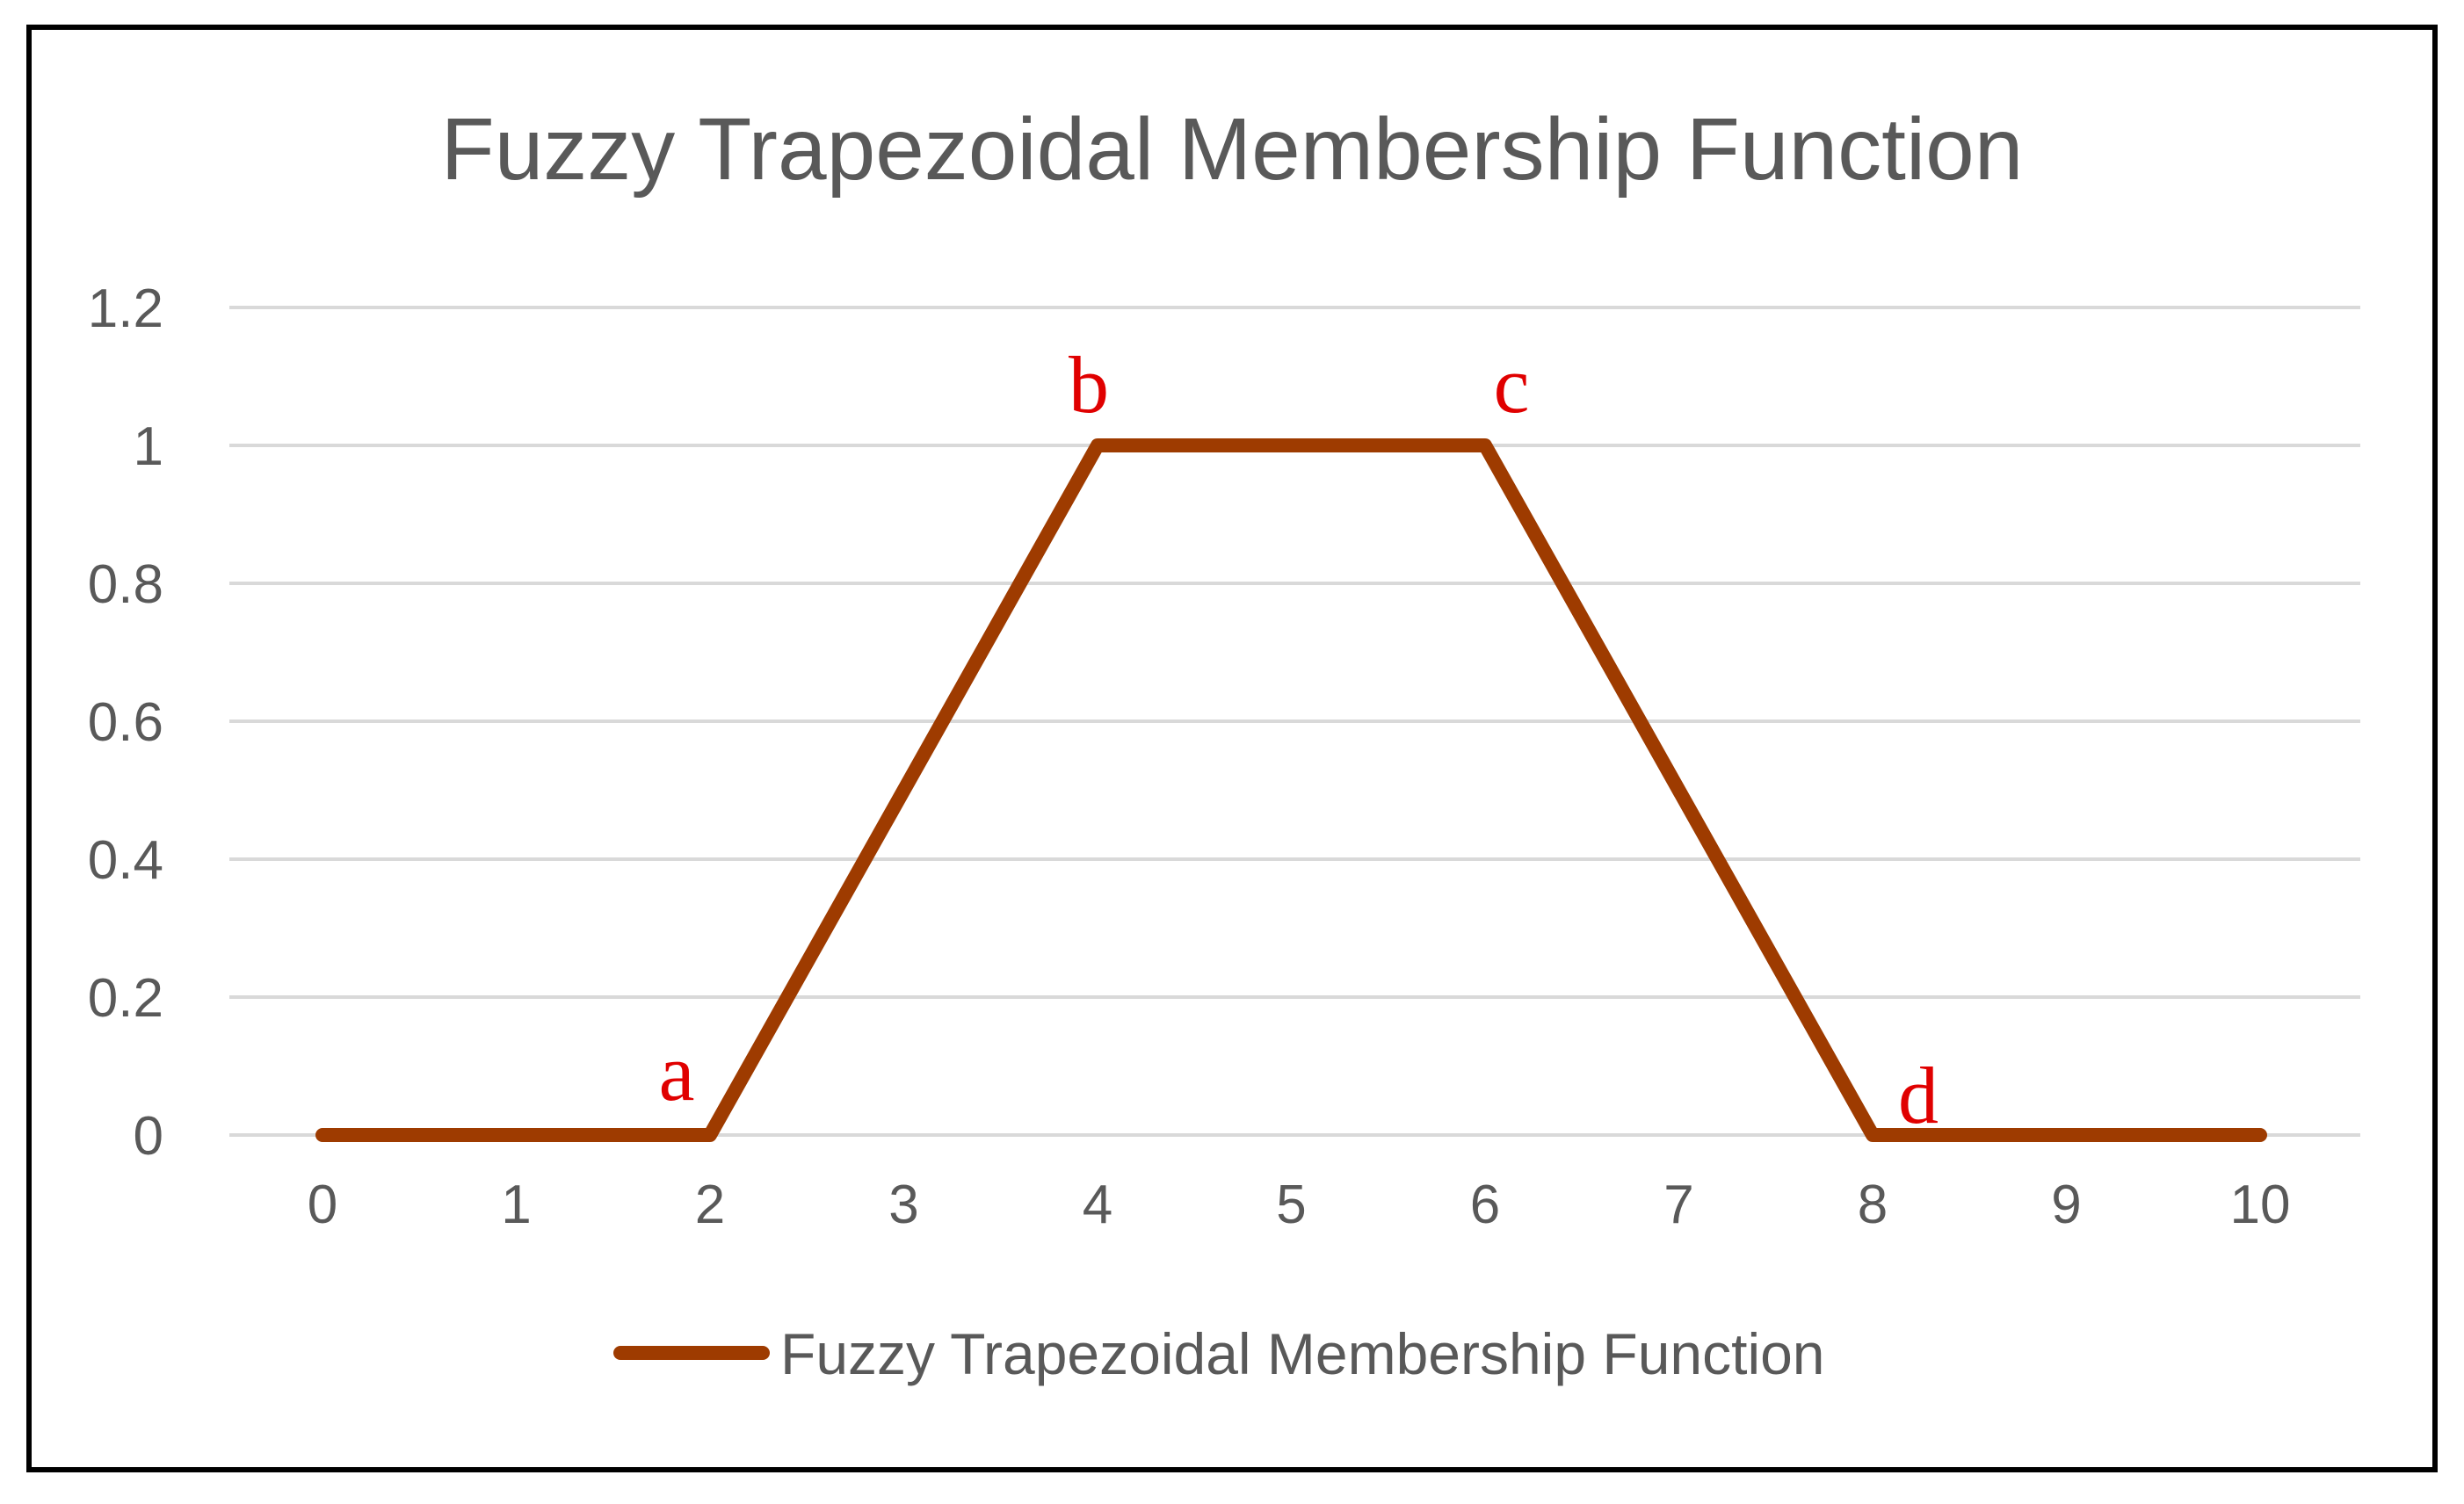 The width and height of the screenshot is (2464, 1504). What do you see at coordinates (1232, 149) in the screenshot?
I see `chart-title: Fuzzy Trapezoidal Membership Function` at bounding box center [1232, 149].